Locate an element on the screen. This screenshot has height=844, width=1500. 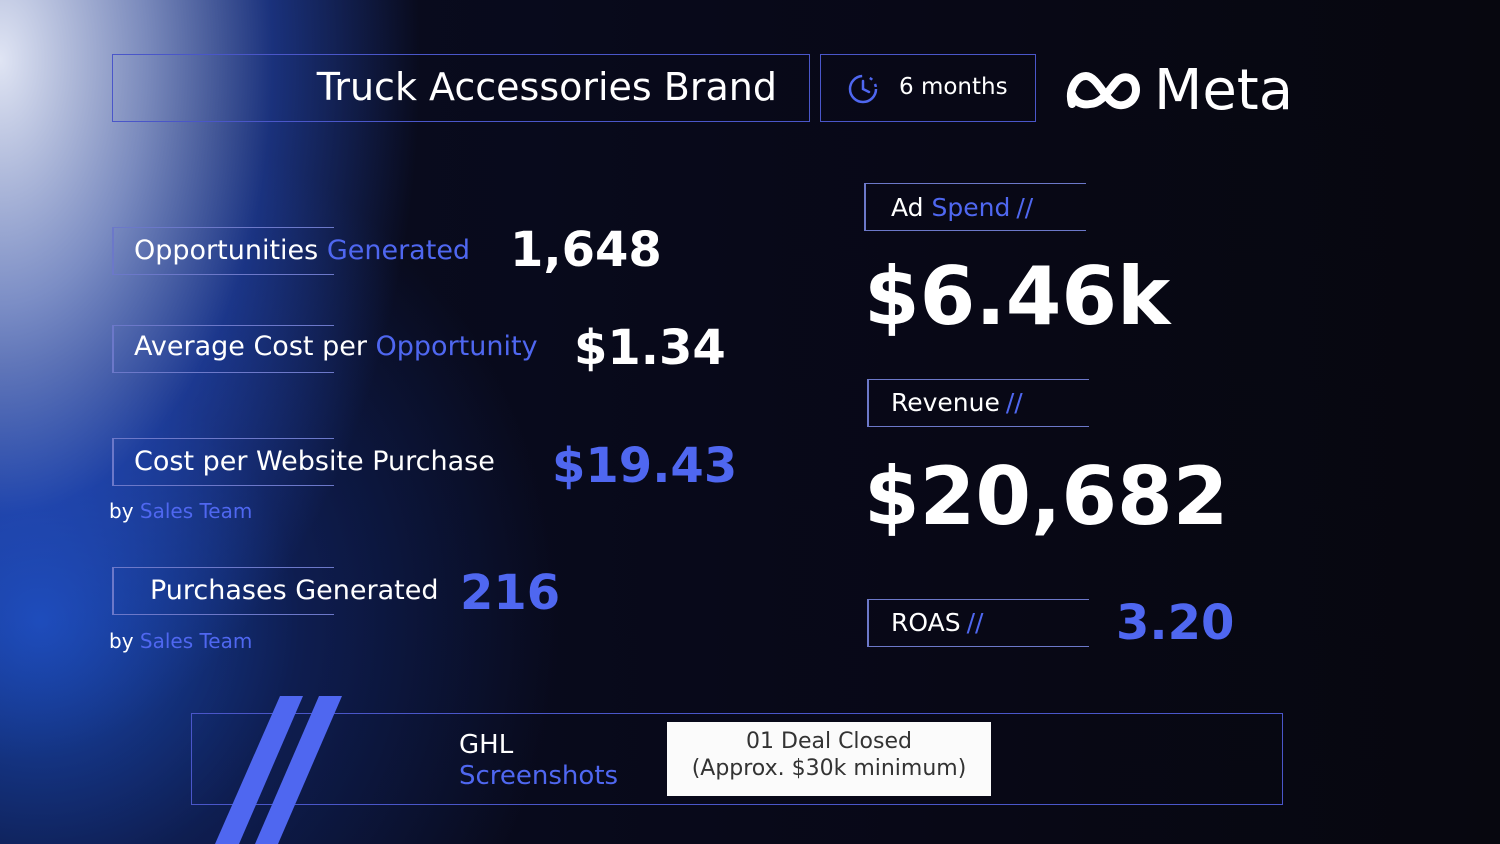
ad-spend-value: $6.46k is located at coordinates (1017, 296).